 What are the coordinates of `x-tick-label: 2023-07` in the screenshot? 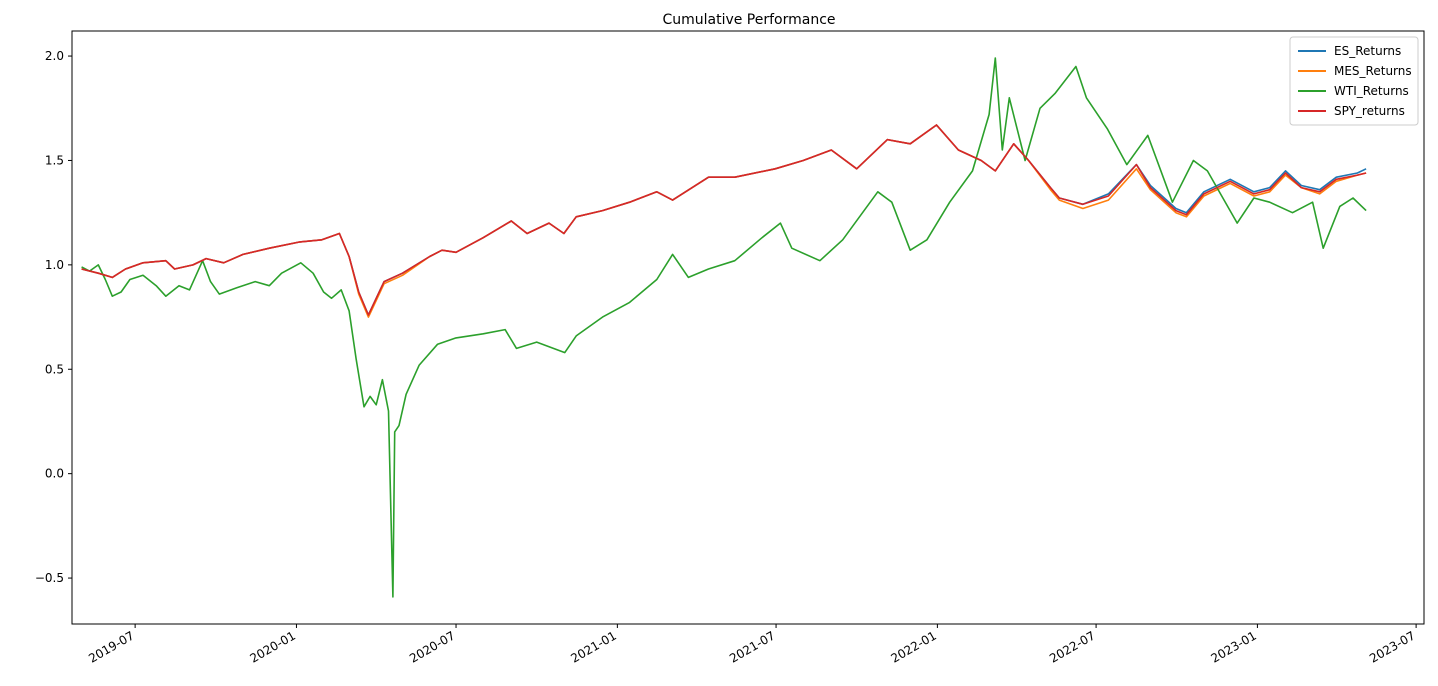 It's located at (1392, 646).